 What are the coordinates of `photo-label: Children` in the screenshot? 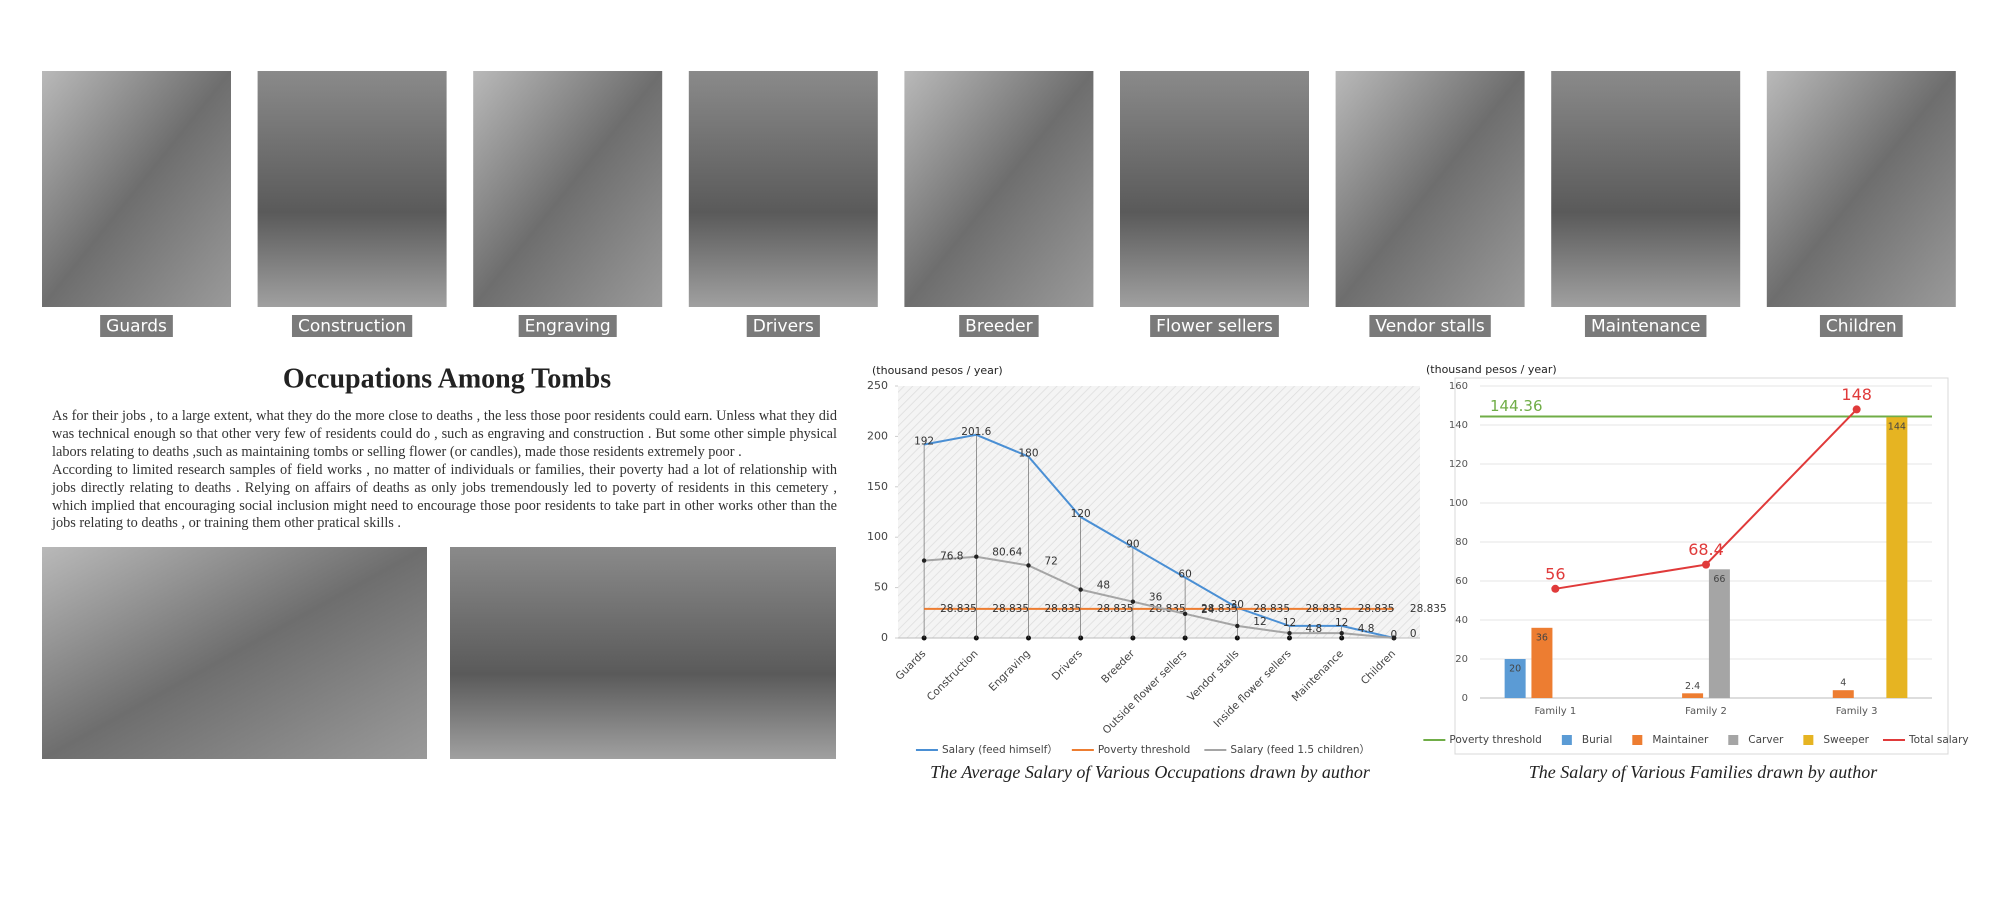 It's located at (1861, 327).